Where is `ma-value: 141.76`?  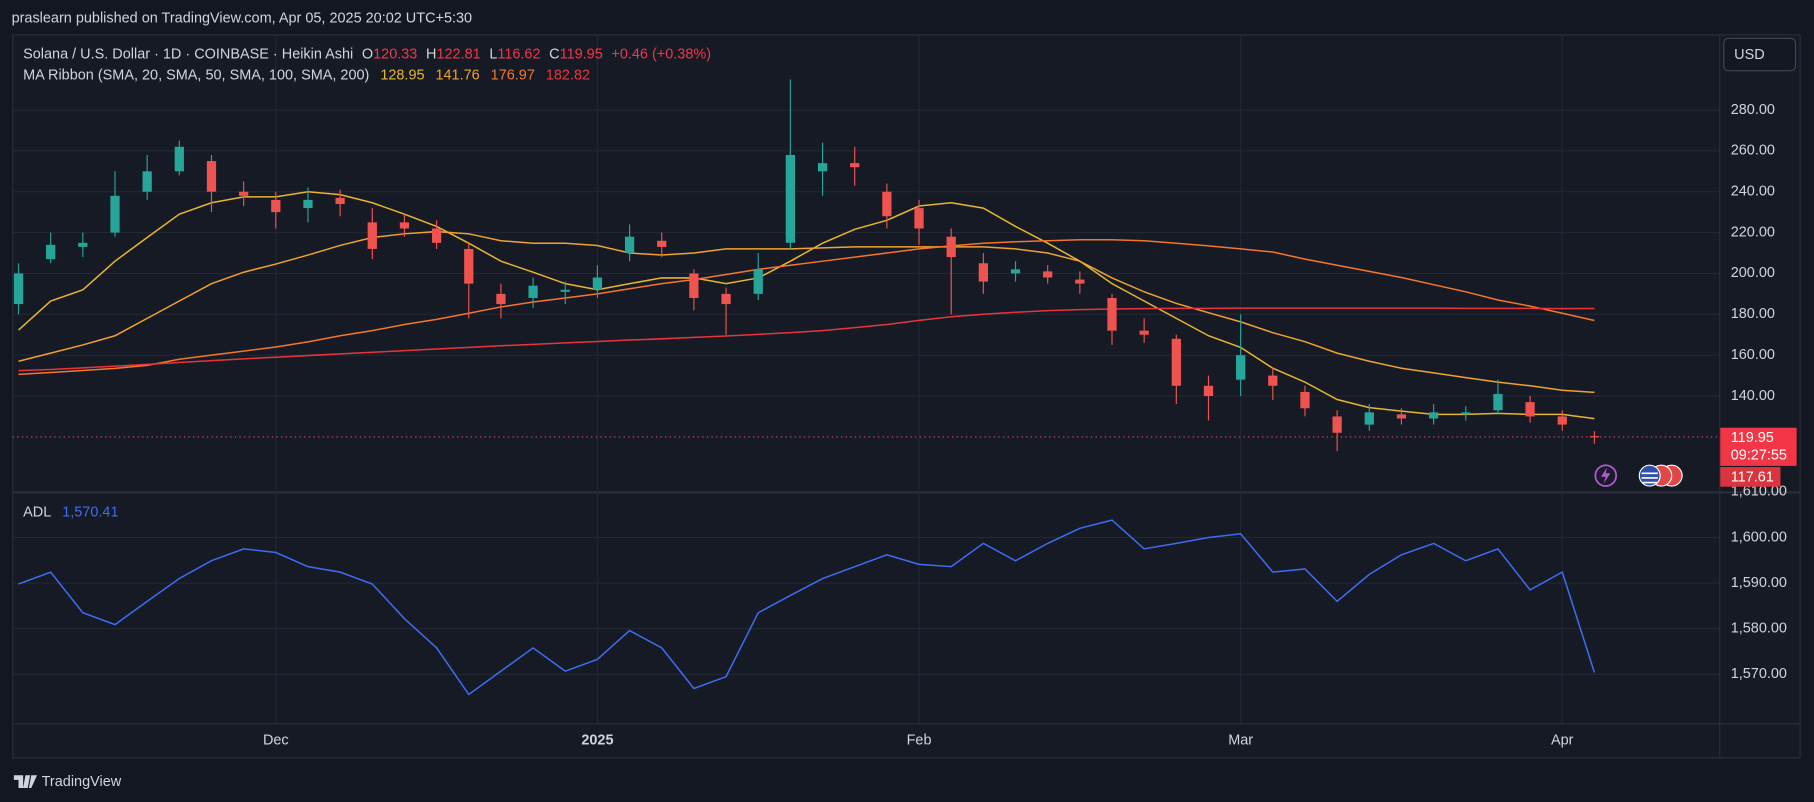 ma-value: 141.76 is located at coordinates (457, 75).